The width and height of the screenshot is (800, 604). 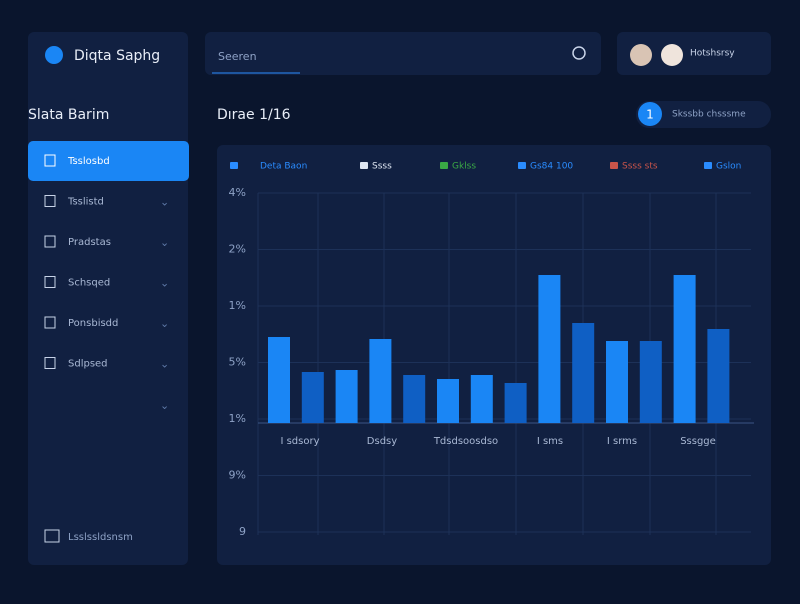 What do you see at coordinates (237, 56) in the screenshot?
I see `search-placeholder: Seeren` at bounding box center [237, 56].